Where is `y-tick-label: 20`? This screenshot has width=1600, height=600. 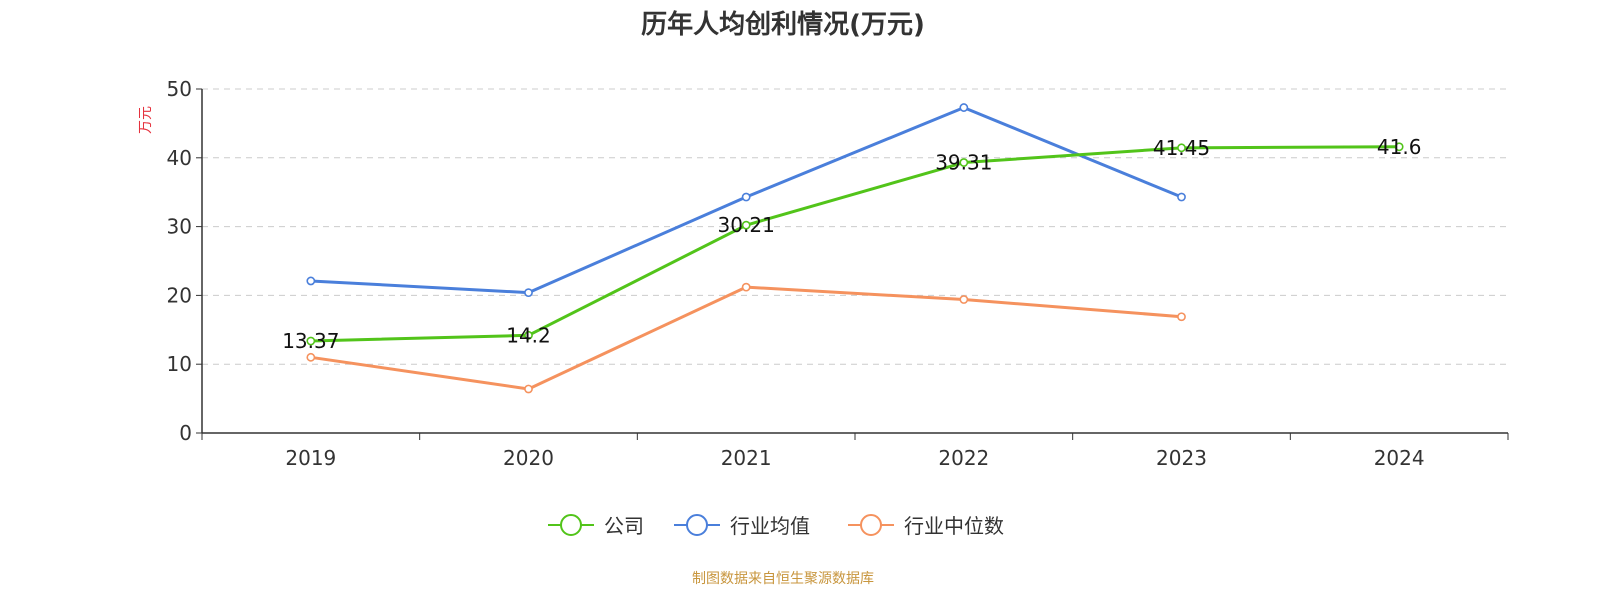
y-tick-label: 20 is located at coordinates (179, 295).